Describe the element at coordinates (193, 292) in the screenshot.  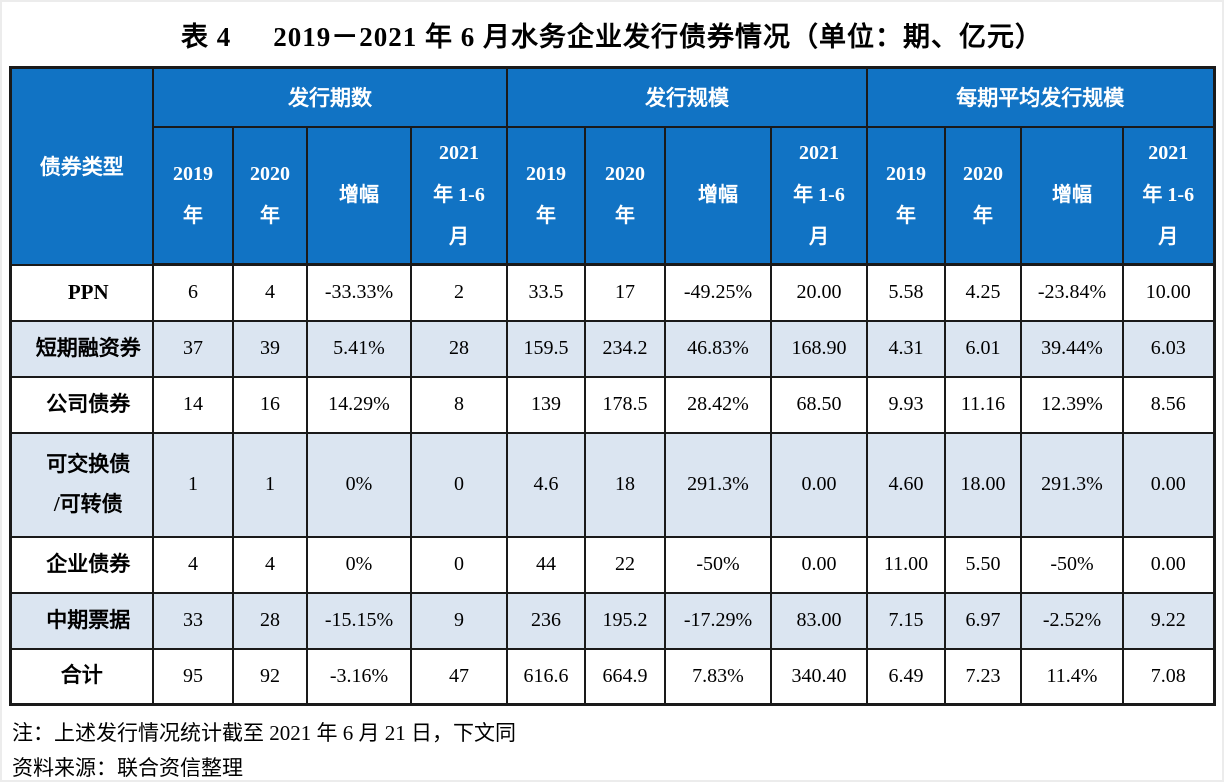
I see `cell: 6` at that location.